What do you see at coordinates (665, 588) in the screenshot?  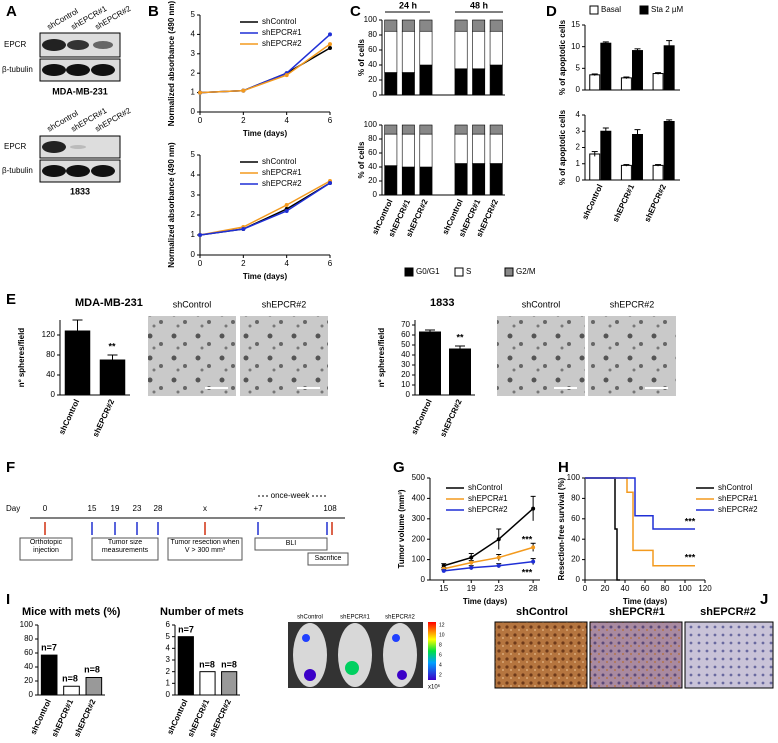 I see `x-tick-label: 80` at bounding box center [665, 588].